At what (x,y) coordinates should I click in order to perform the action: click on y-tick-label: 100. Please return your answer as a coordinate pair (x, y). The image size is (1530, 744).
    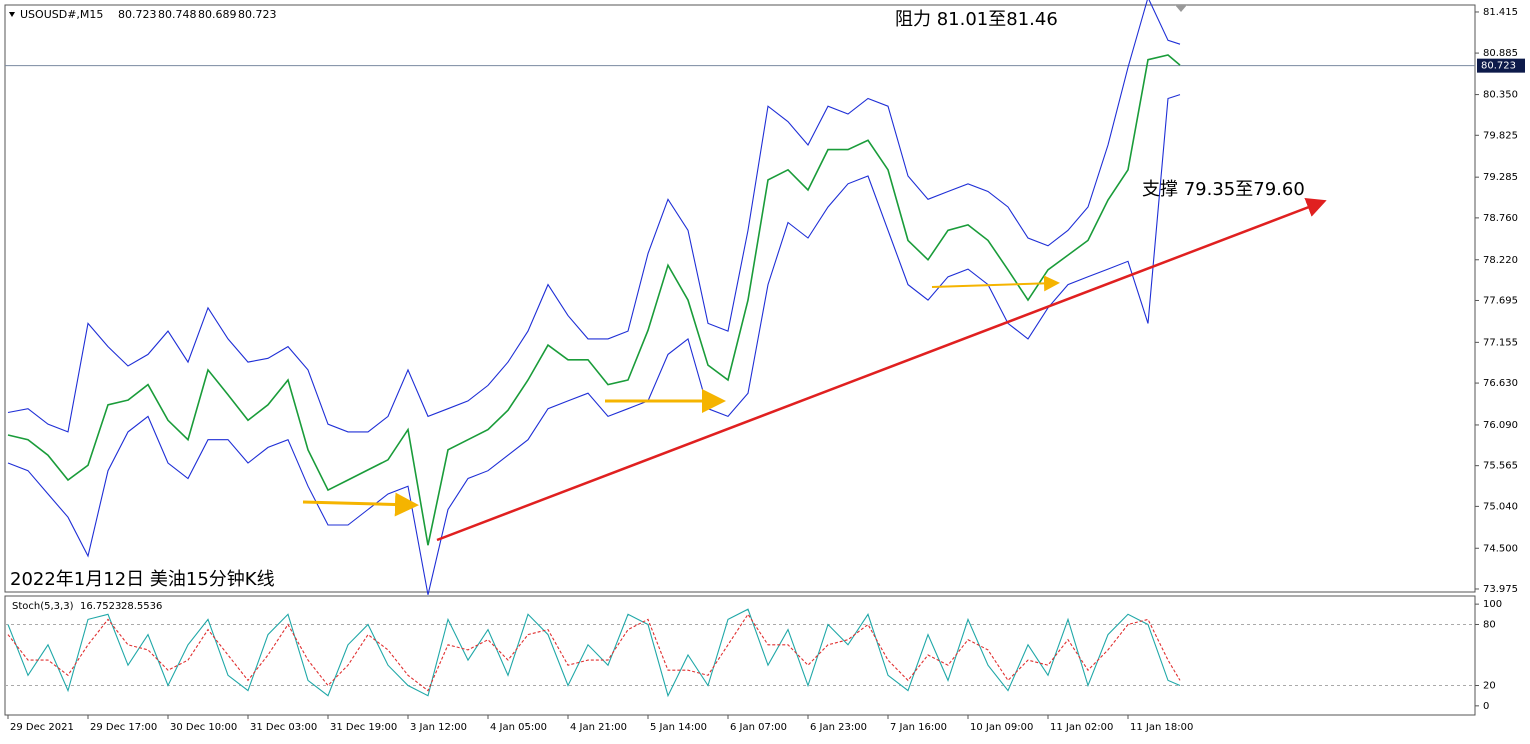
    Looking at the image, I should click on (1492, 604).